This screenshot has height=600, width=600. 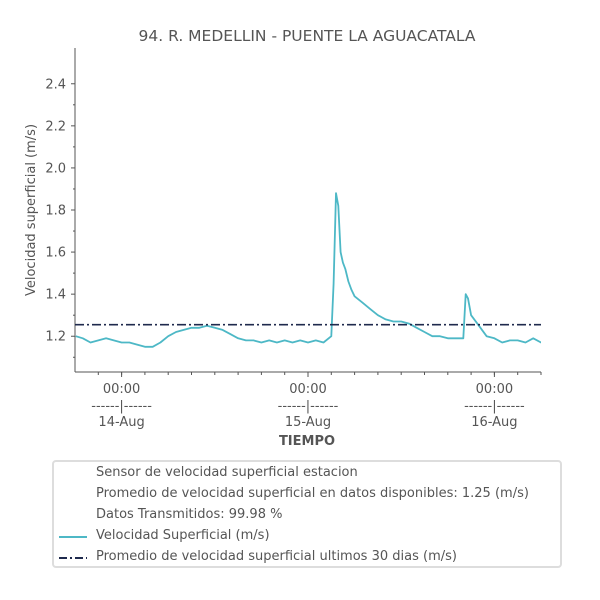 I want to click on y-tick-label: 2.4, so click(x=55, y=84).